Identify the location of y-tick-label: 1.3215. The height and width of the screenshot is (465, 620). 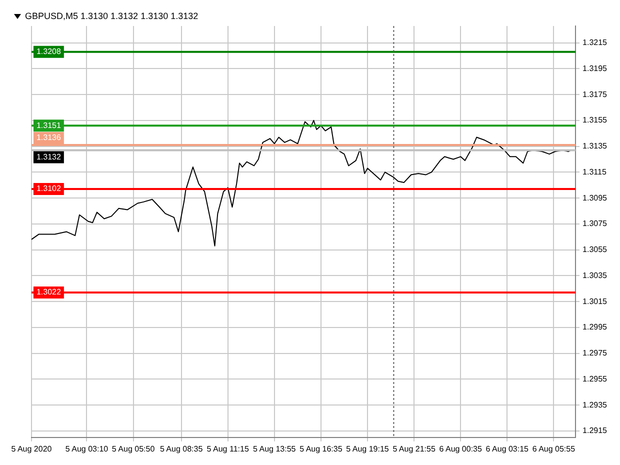
(595, 43).